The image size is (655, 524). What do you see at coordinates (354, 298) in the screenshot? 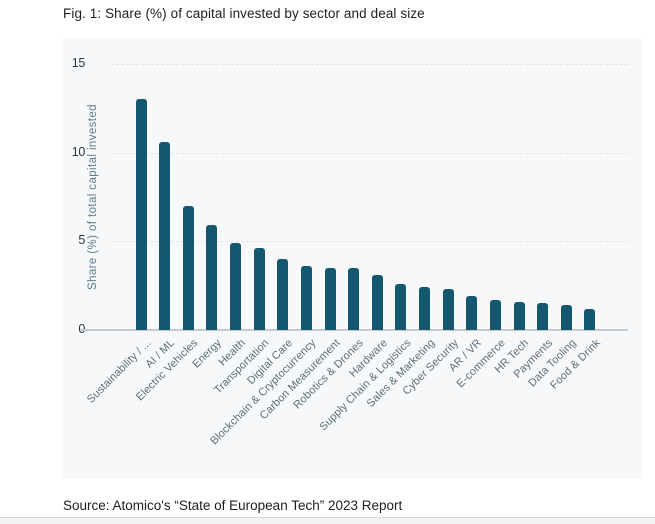
I see `bar-robotics-drones` at bounding box center [354, 298].